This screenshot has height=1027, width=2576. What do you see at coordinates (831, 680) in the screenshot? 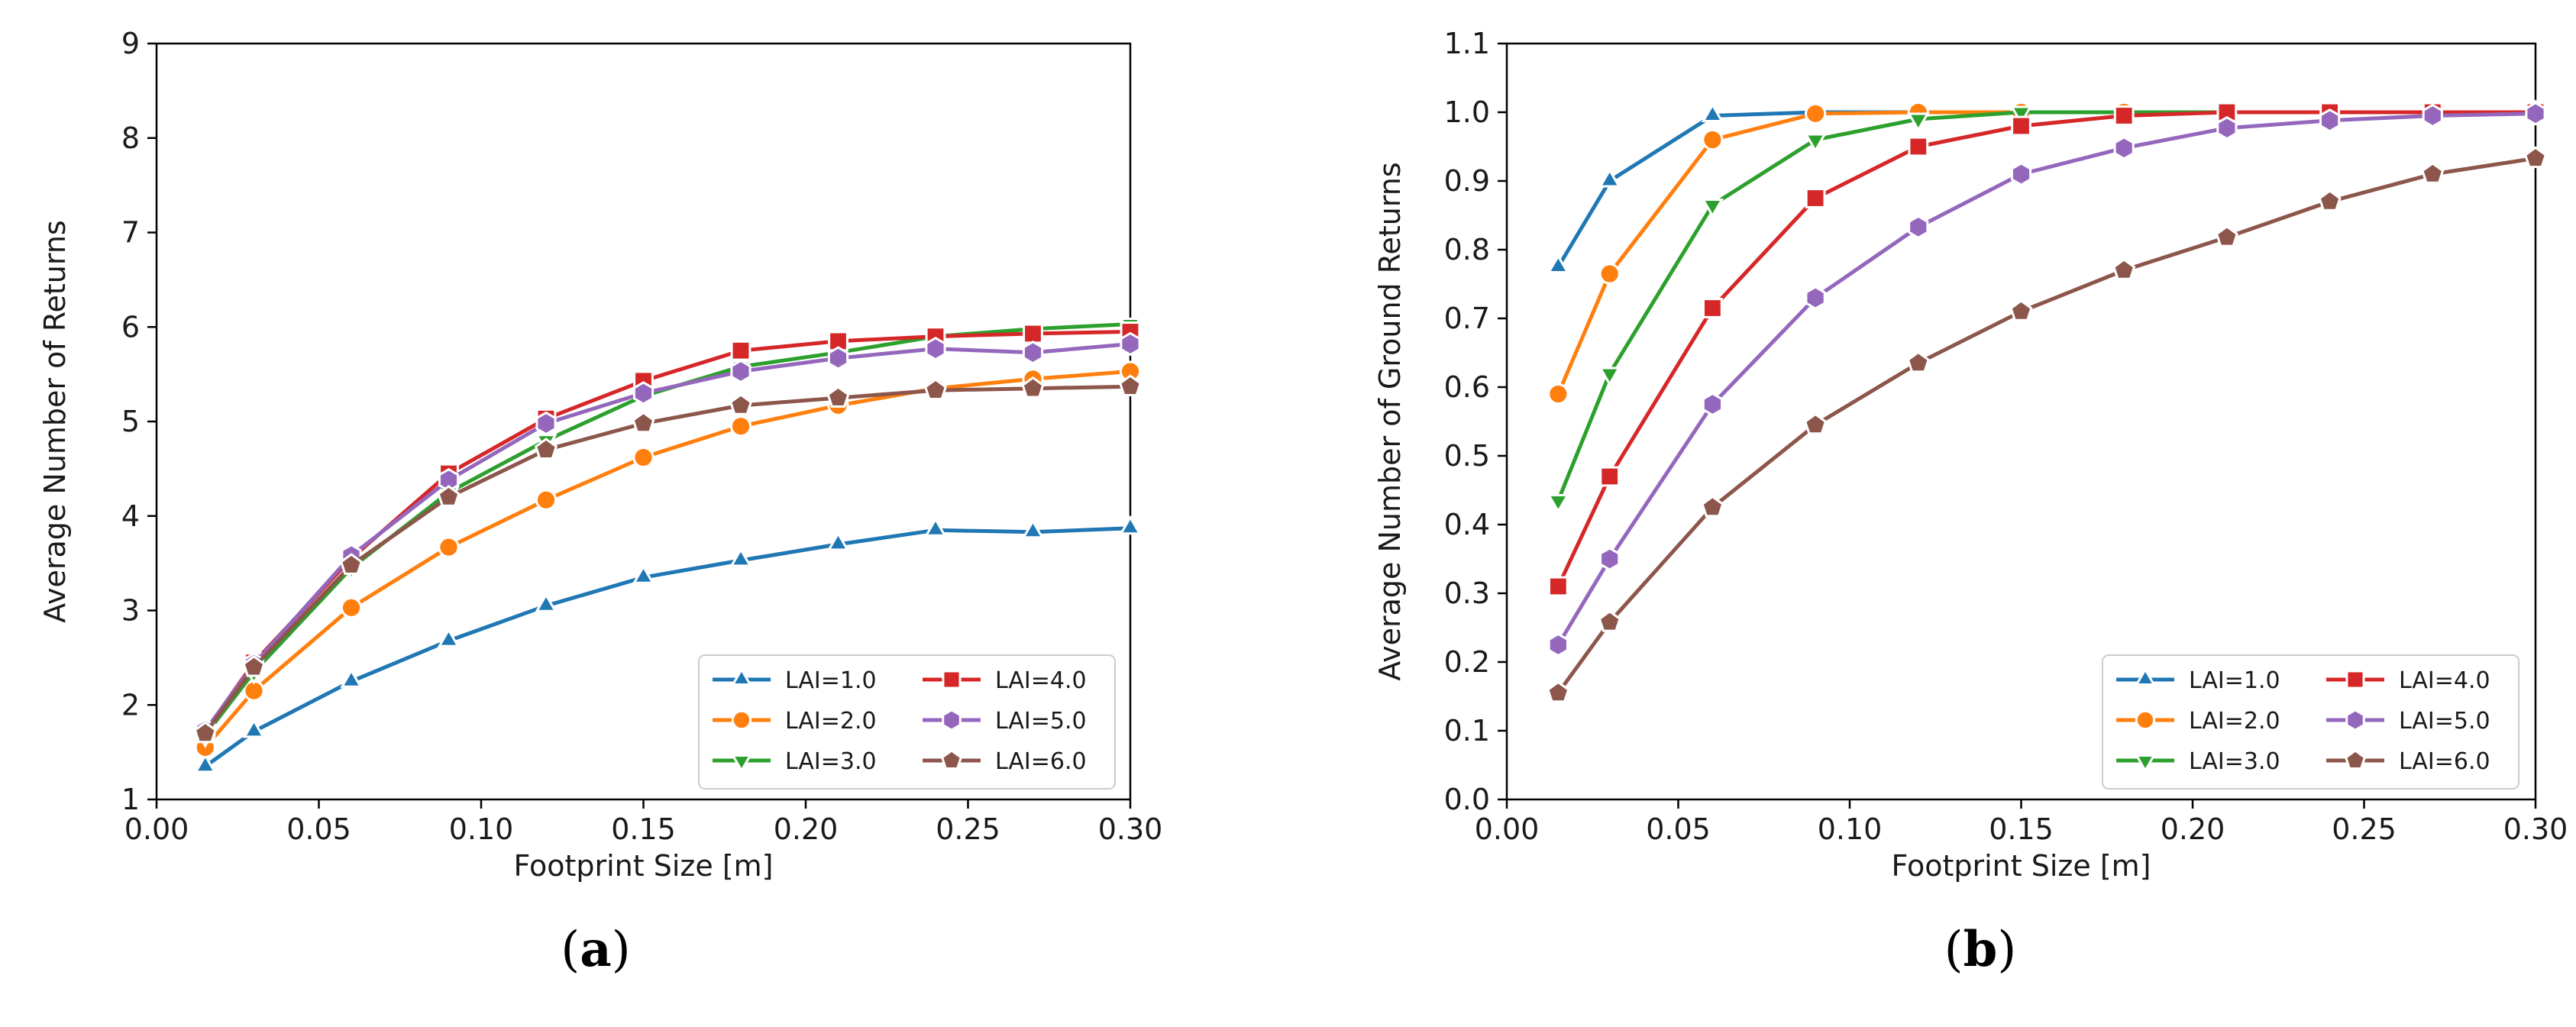
I see `legend-label: LAI=1.0` at bounding box center [831, 680].